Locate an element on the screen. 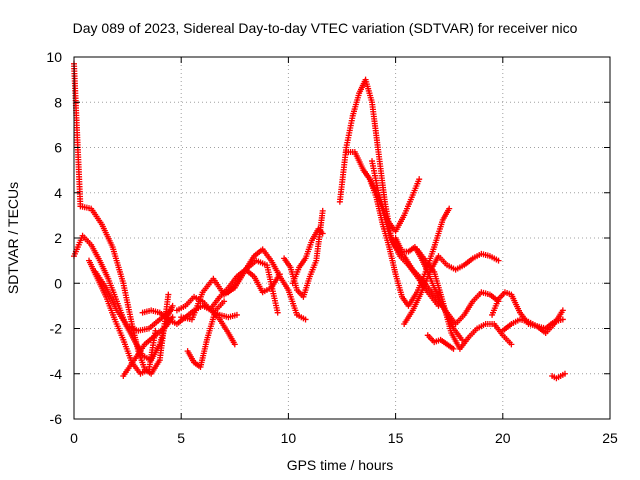 This screenshot has height=480, width=640. series-track-x is located at coordinates (558, 376).